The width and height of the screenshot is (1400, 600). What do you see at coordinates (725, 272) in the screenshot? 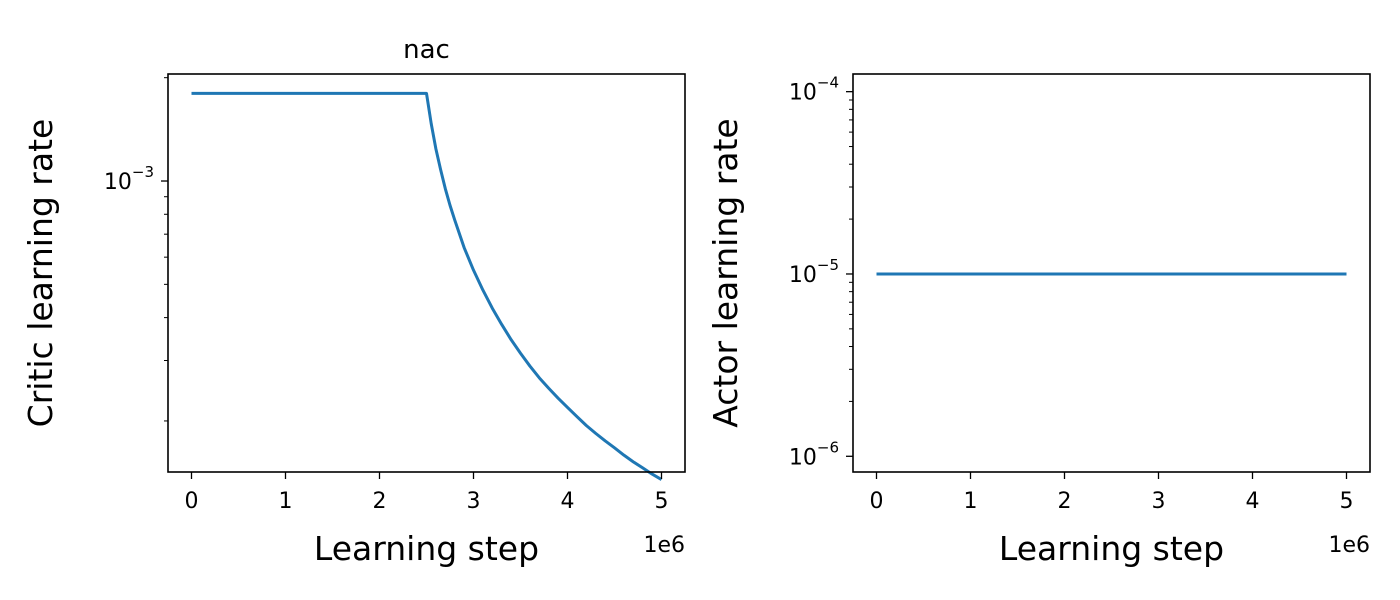
I see `y-axis-label: Actor learning rate` at bounding box center [725, 272].